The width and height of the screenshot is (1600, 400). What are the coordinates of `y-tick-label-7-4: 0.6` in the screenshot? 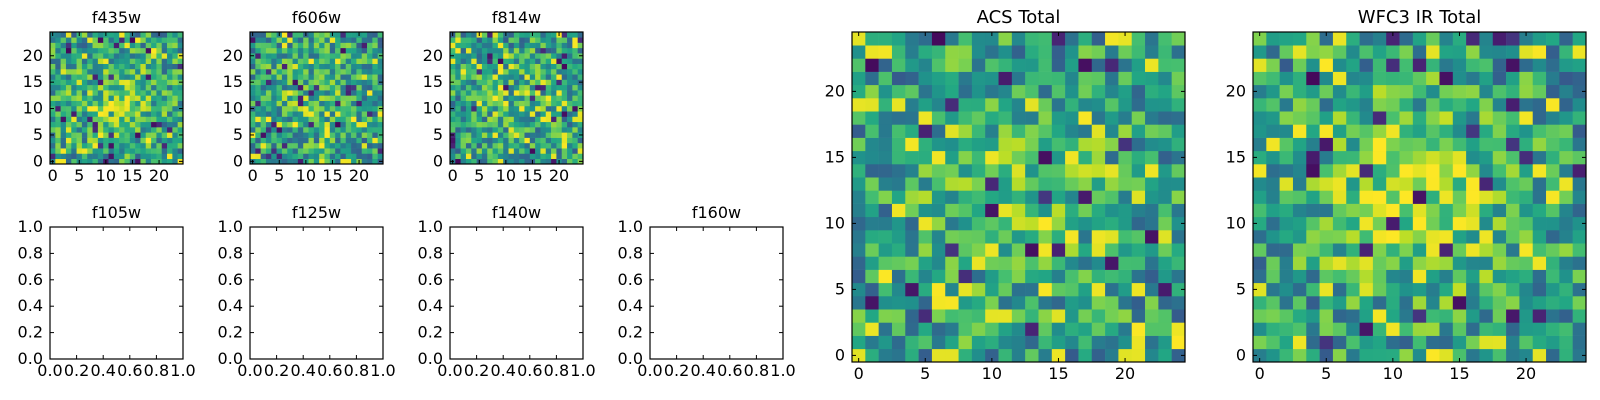 It's located at (630, 279).